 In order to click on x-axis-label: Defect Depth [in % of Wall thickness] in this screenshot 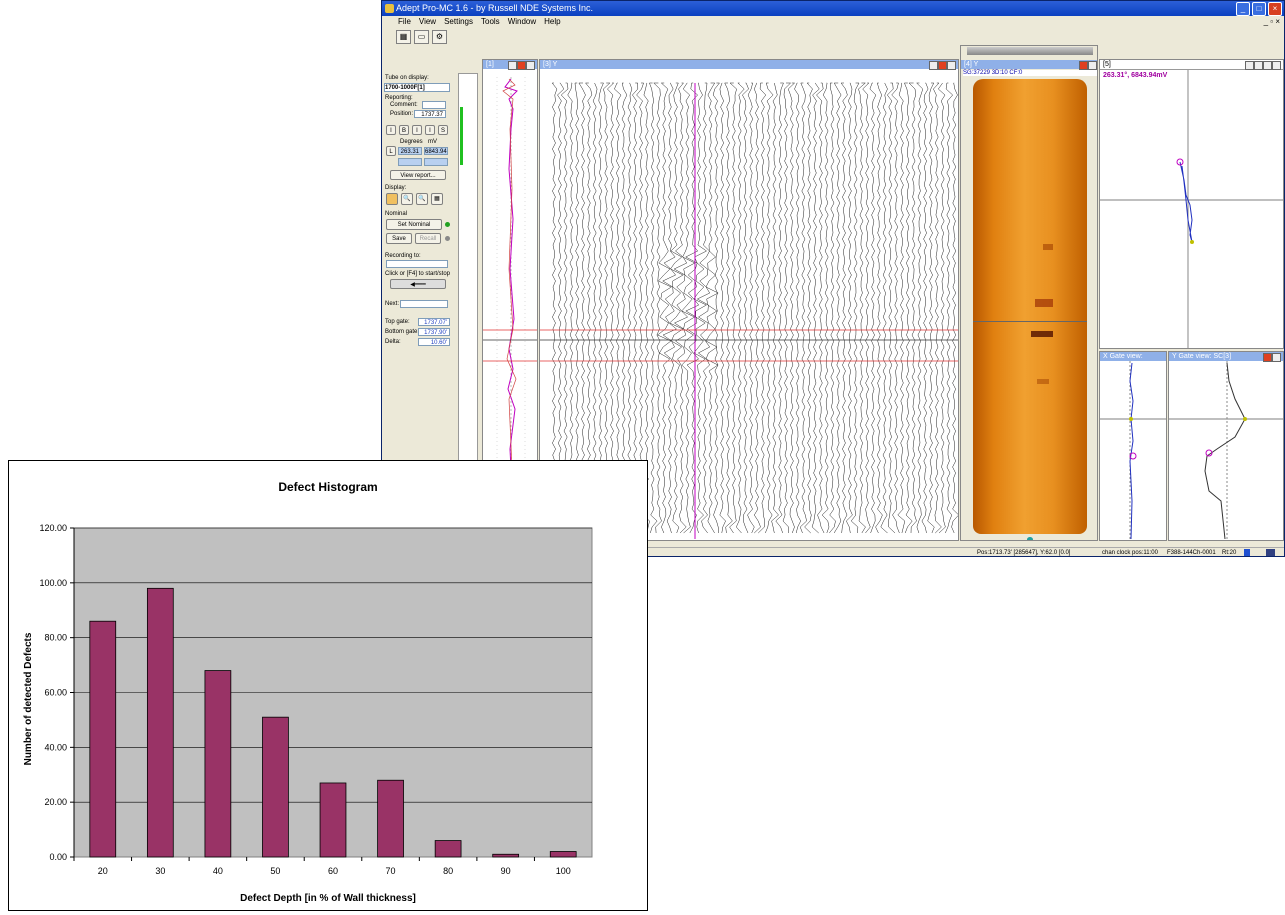, I will do `click(328, 898)`.